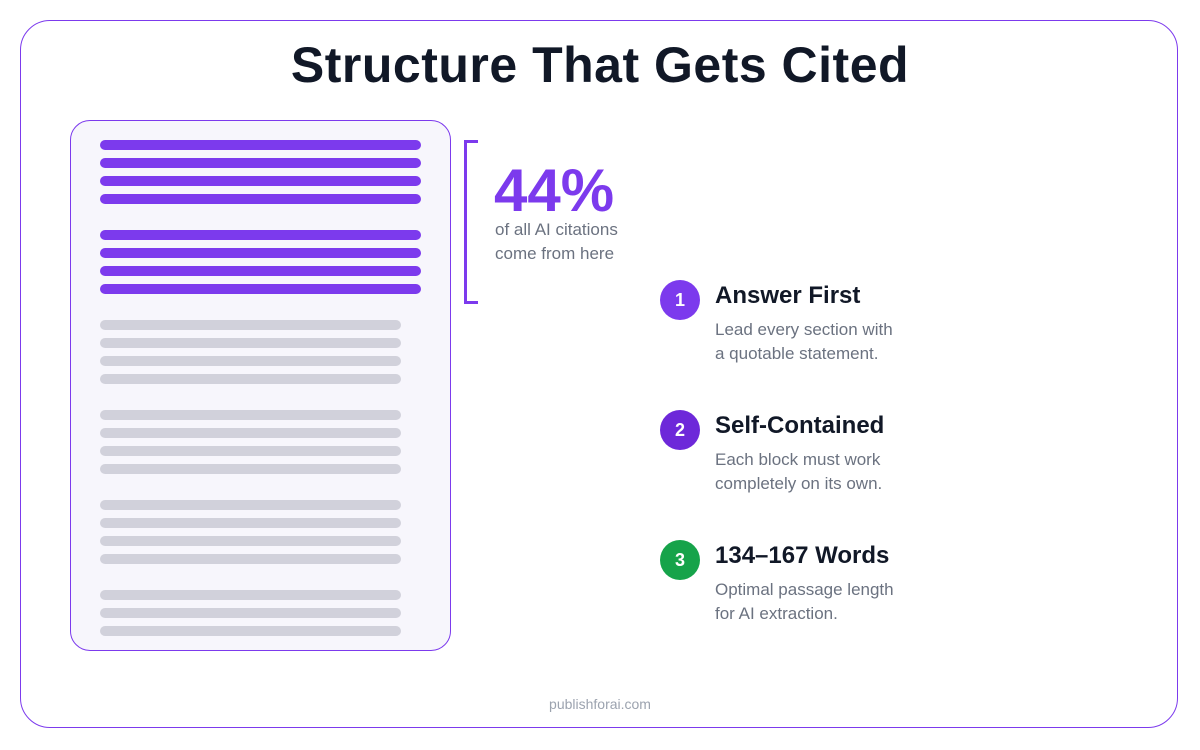 The image size is (1200, 750). I want to click on step-number-badge: 2, so click(680, 430).